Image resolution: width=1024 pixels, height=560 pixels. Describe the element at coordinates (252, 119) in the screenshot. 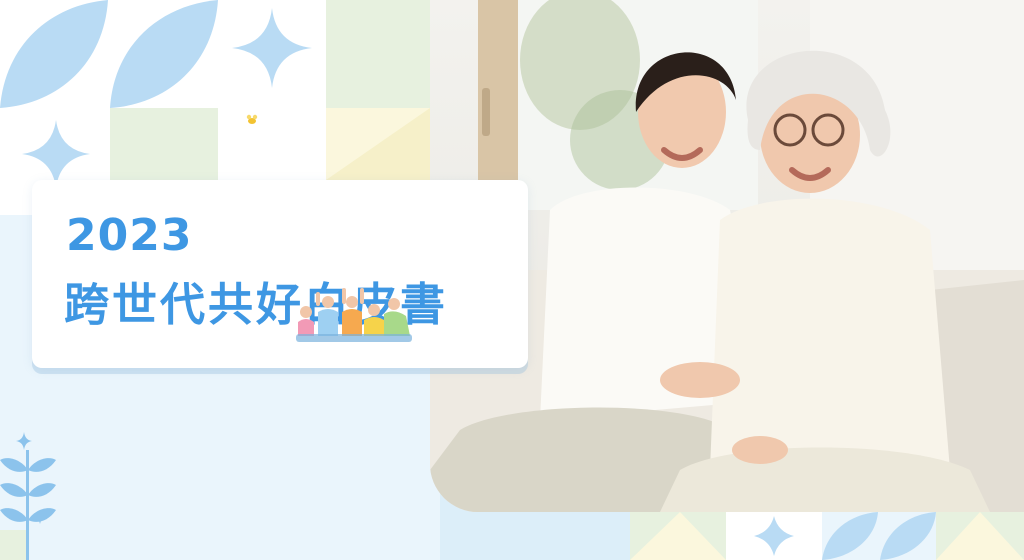

I see `bee-icon` at that location.